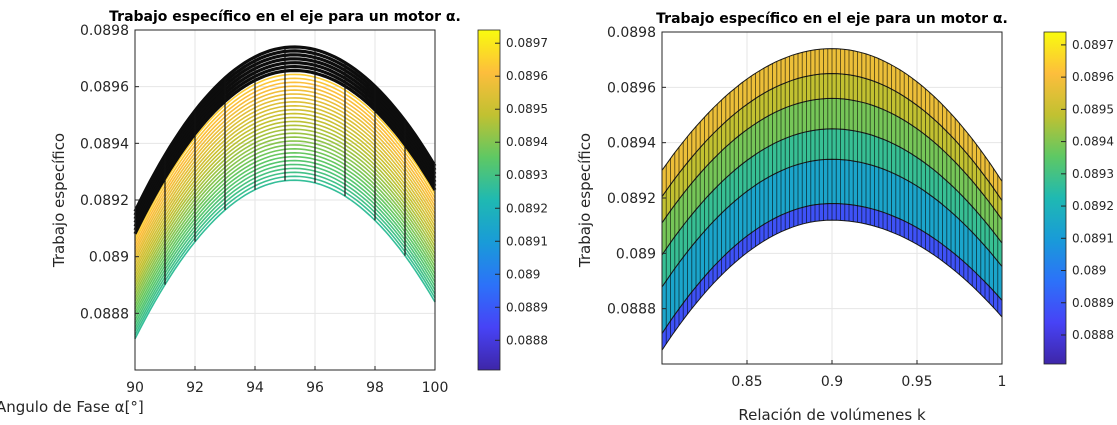  Describe the element at coordinates (1055, 198) in the screenshot. I see `colorbar-right` at that location.